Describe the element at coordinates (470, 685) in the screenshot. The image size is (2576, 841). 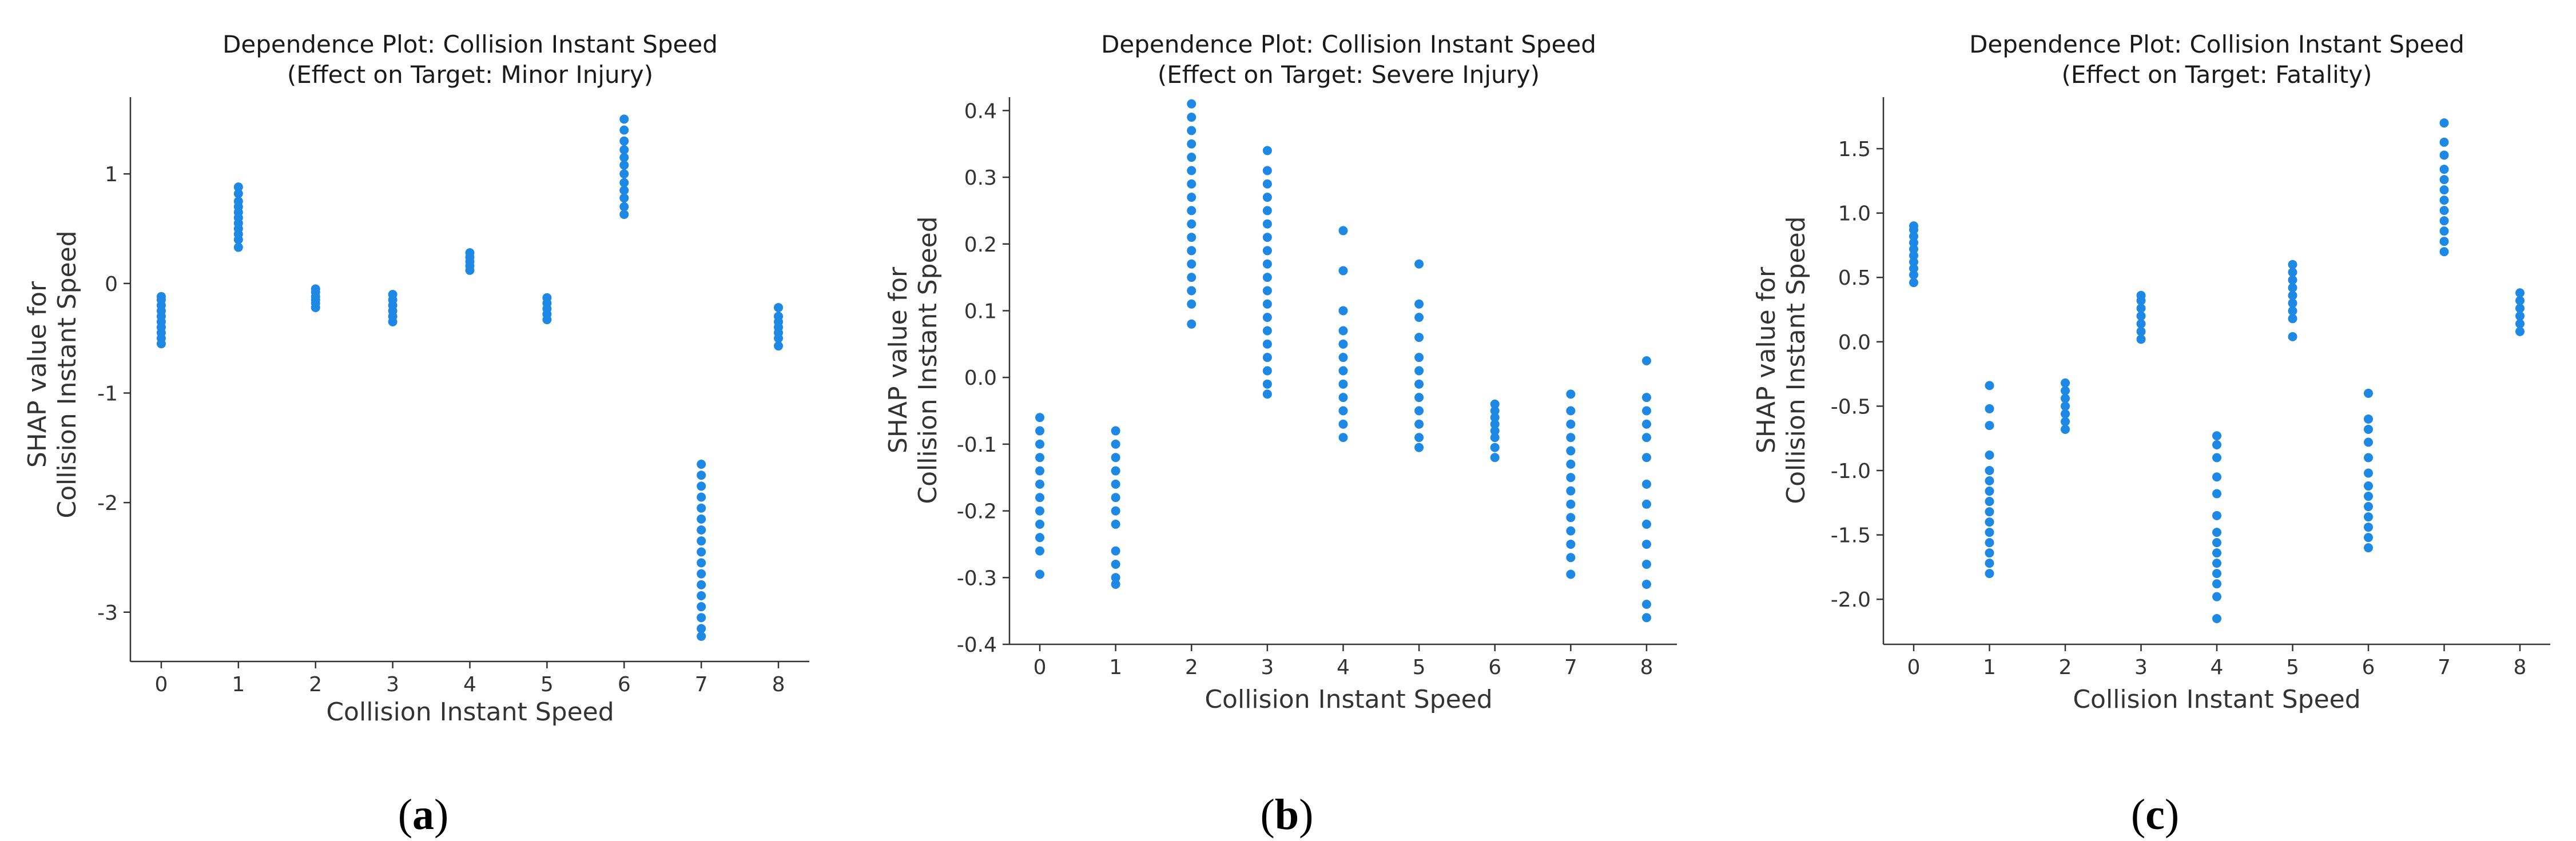
I see `panel-a-x-tick-label: 4` at that location.